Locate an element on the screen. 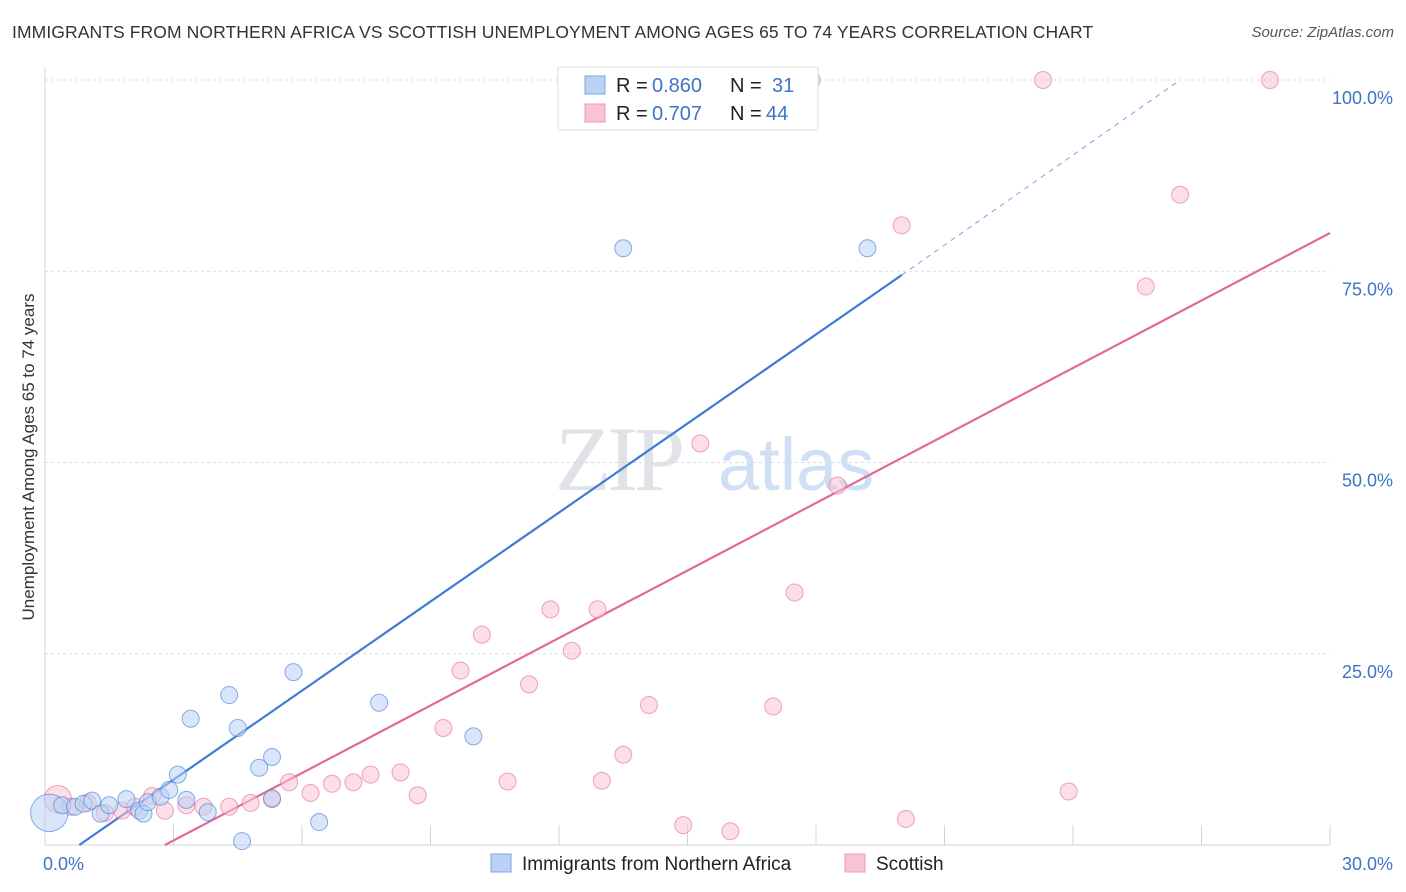  series-legend-label-pink: Scottish is located at coordinates (910, 864).